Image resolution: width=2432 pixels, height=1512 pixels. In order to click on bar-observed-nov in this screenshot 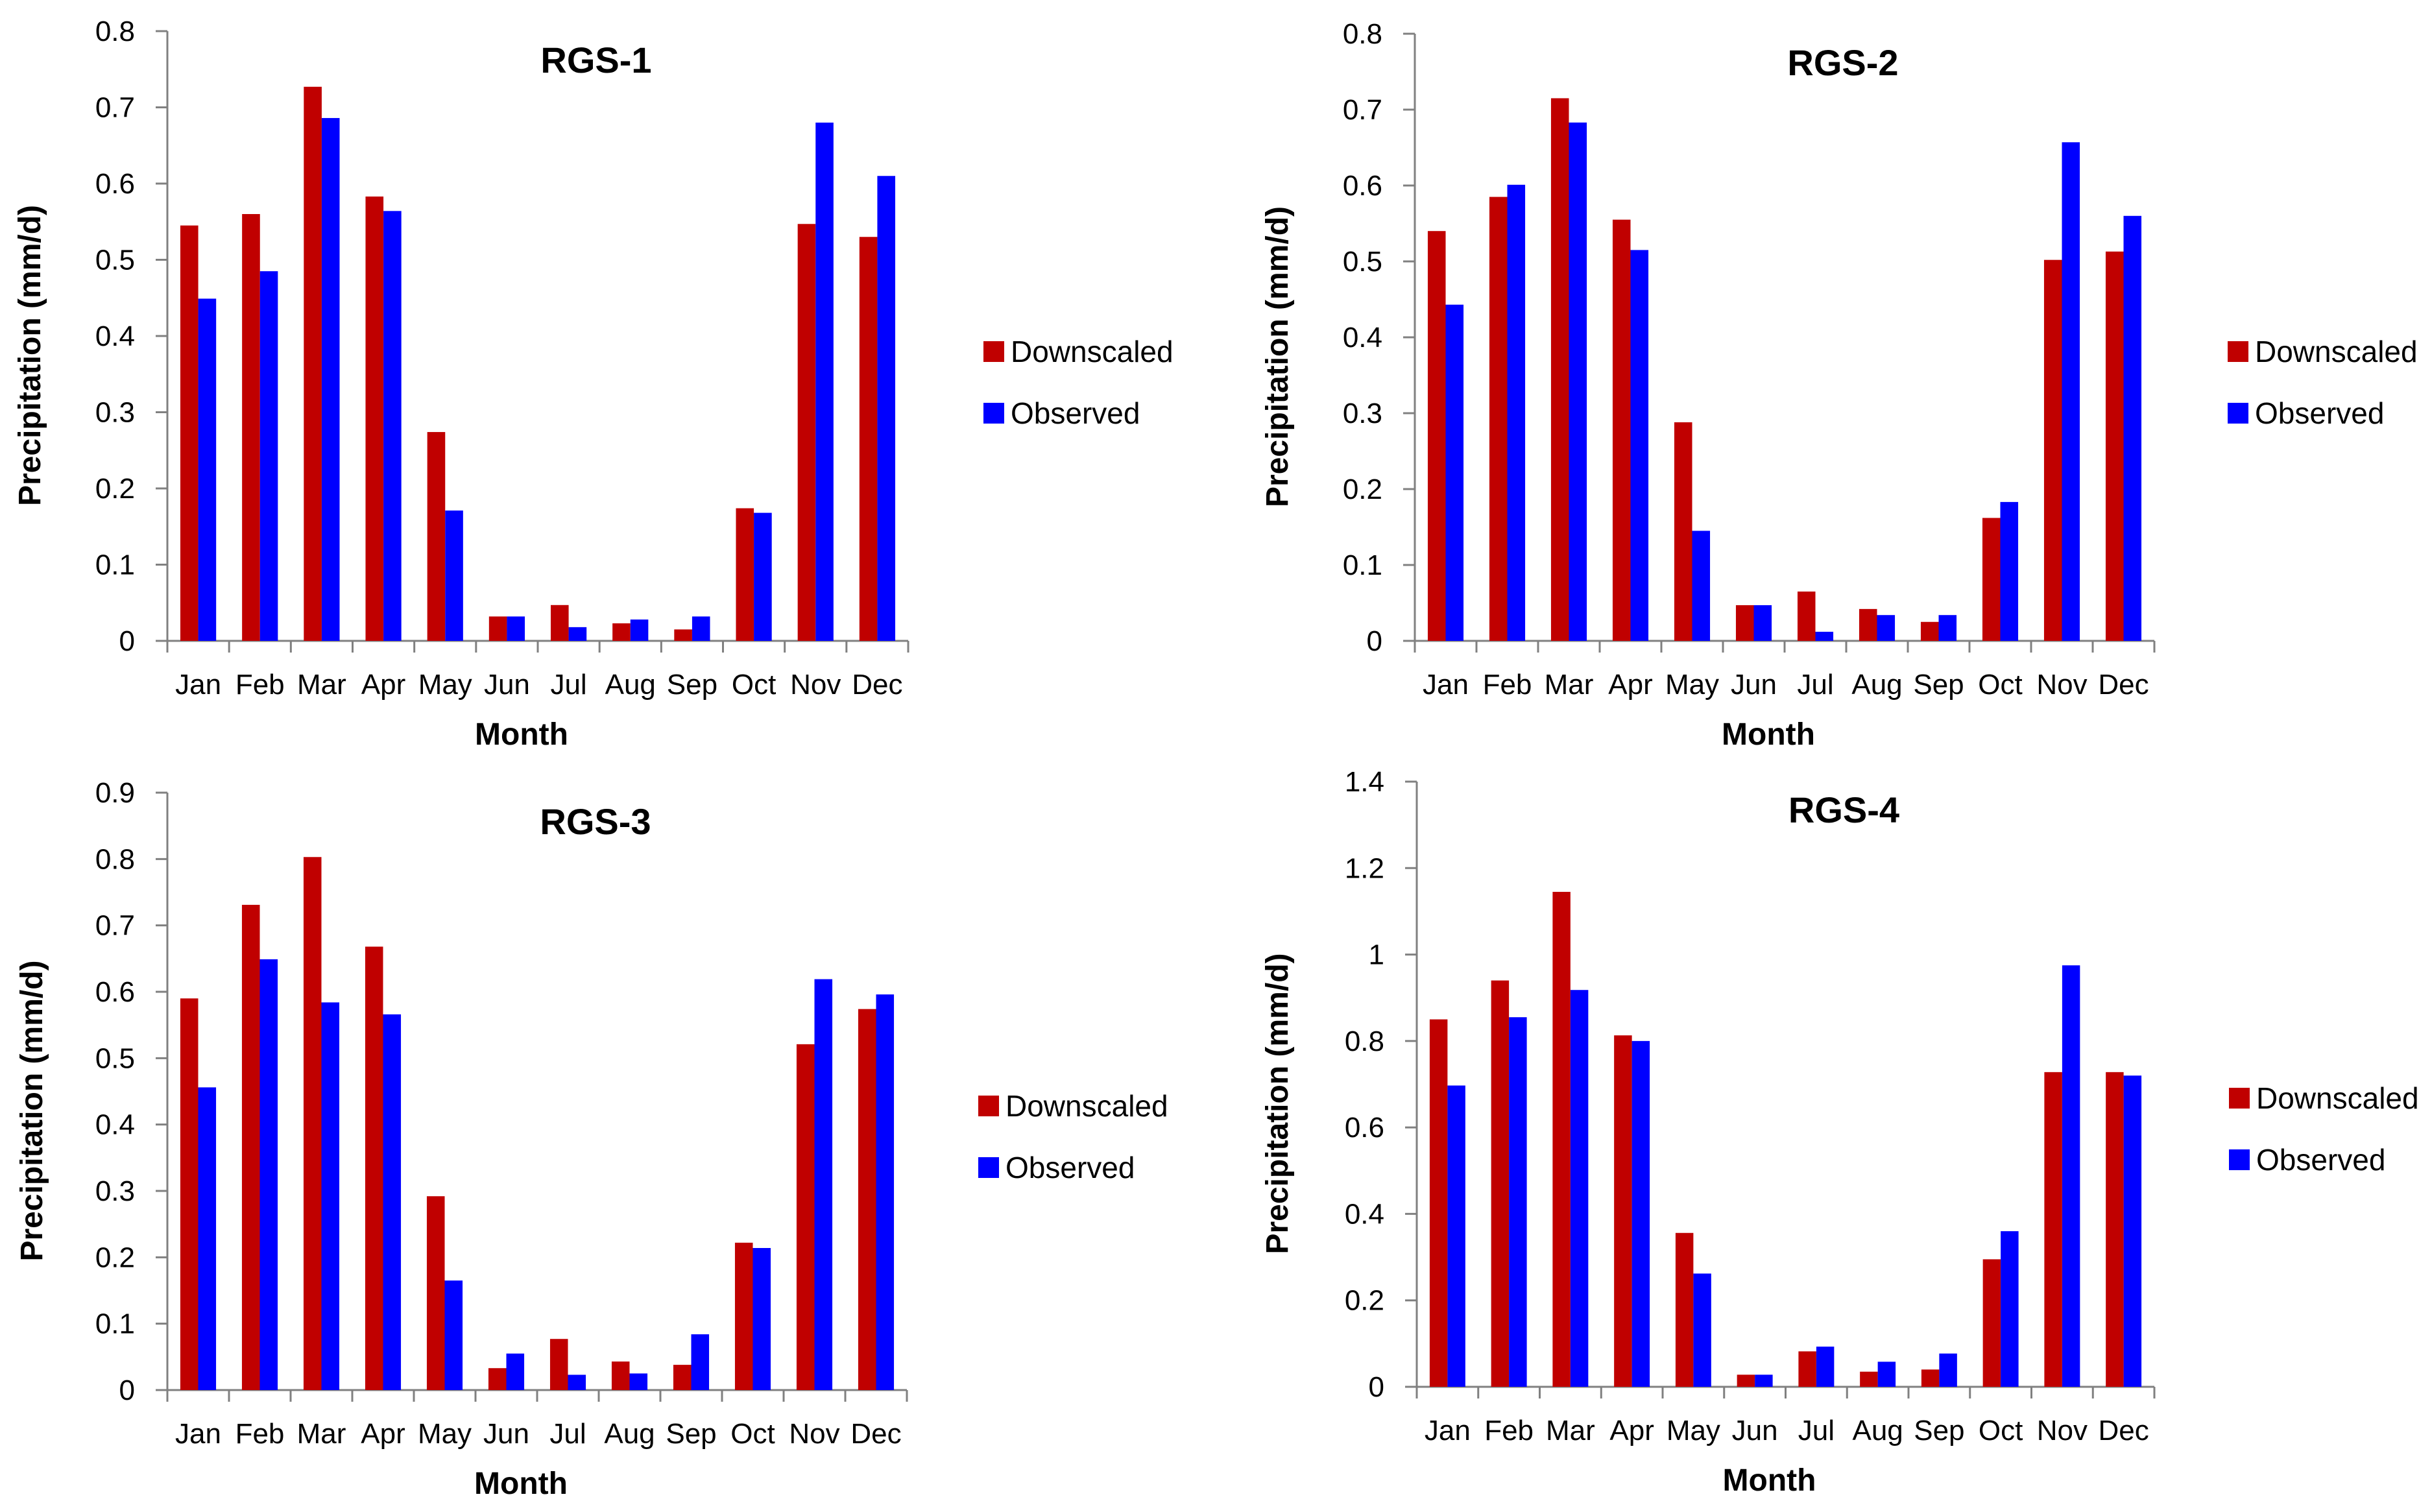, I will do `click(2071, 1176)`.